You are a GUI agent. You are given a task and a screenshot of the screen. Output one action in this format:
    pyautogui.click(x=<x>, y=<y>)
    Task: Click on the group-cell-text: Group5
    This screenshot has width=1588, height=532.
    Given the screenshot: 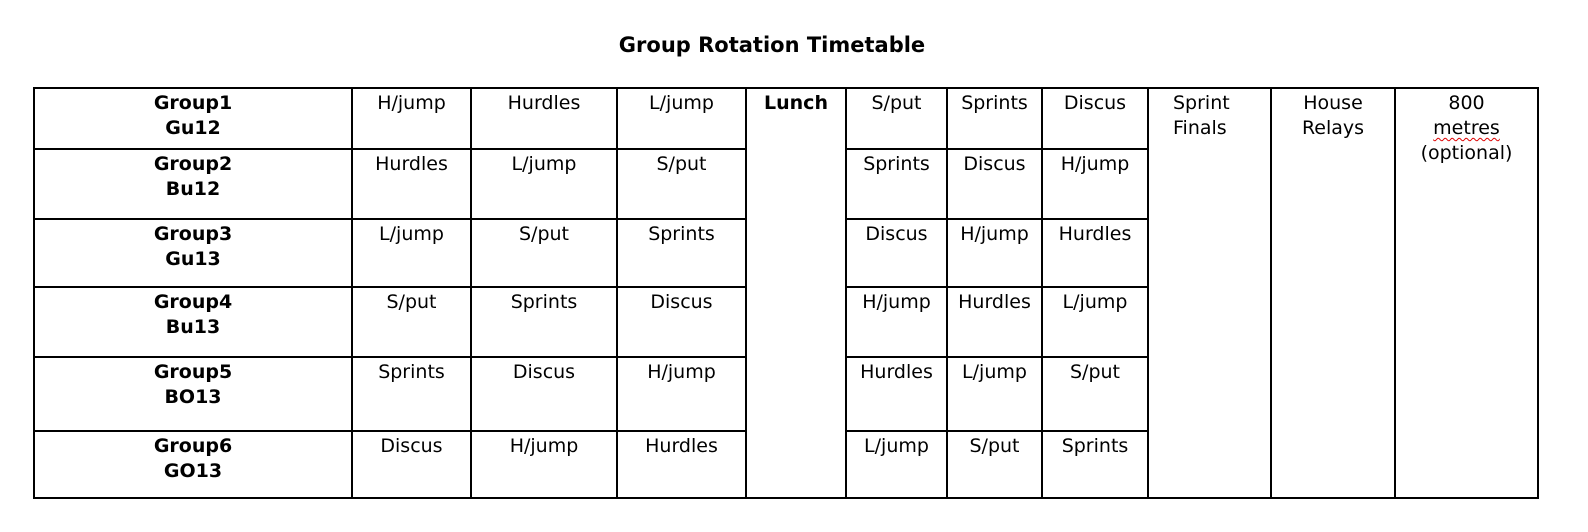 What is the action you would take?
    pyautogui.click(x=193, y=372)
    